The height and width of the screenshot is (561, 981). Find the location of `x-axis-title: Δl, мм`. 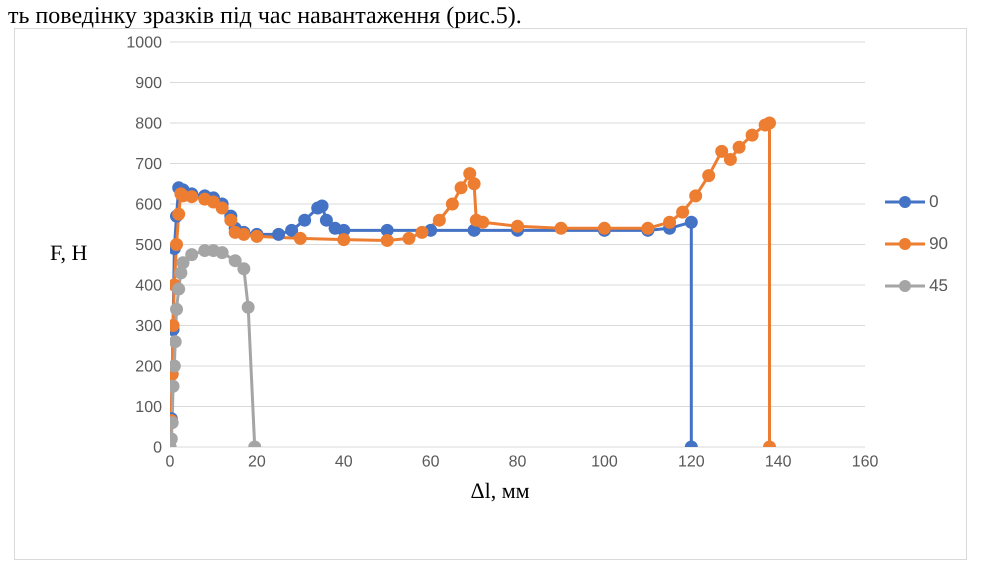

x-axis-title: Δl, мм is located at coordinates (500, 491).